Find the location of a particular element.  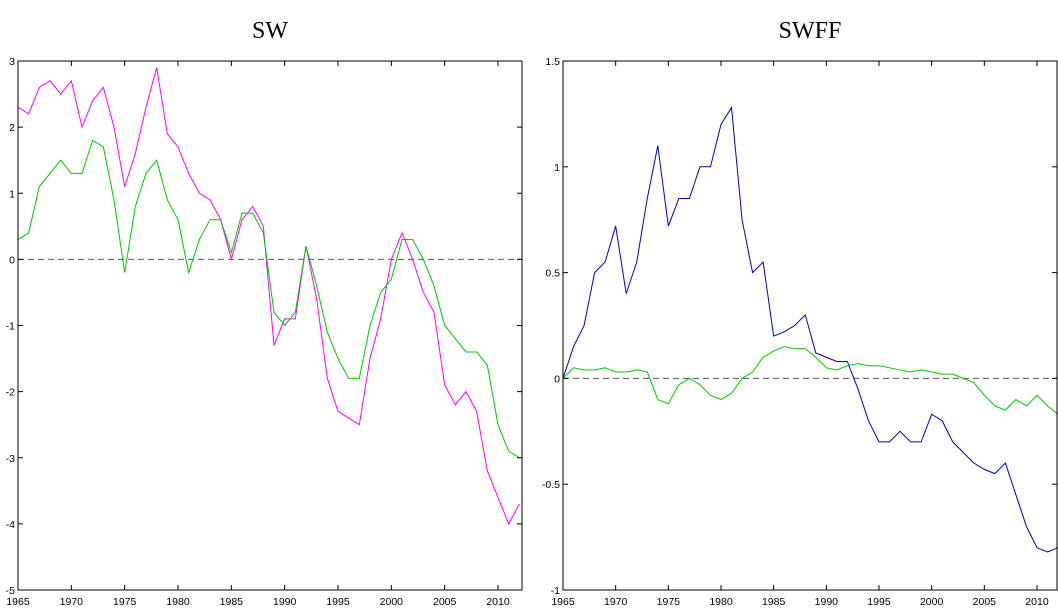

y-tick-label: -4 is located at coordinates (10, 525).